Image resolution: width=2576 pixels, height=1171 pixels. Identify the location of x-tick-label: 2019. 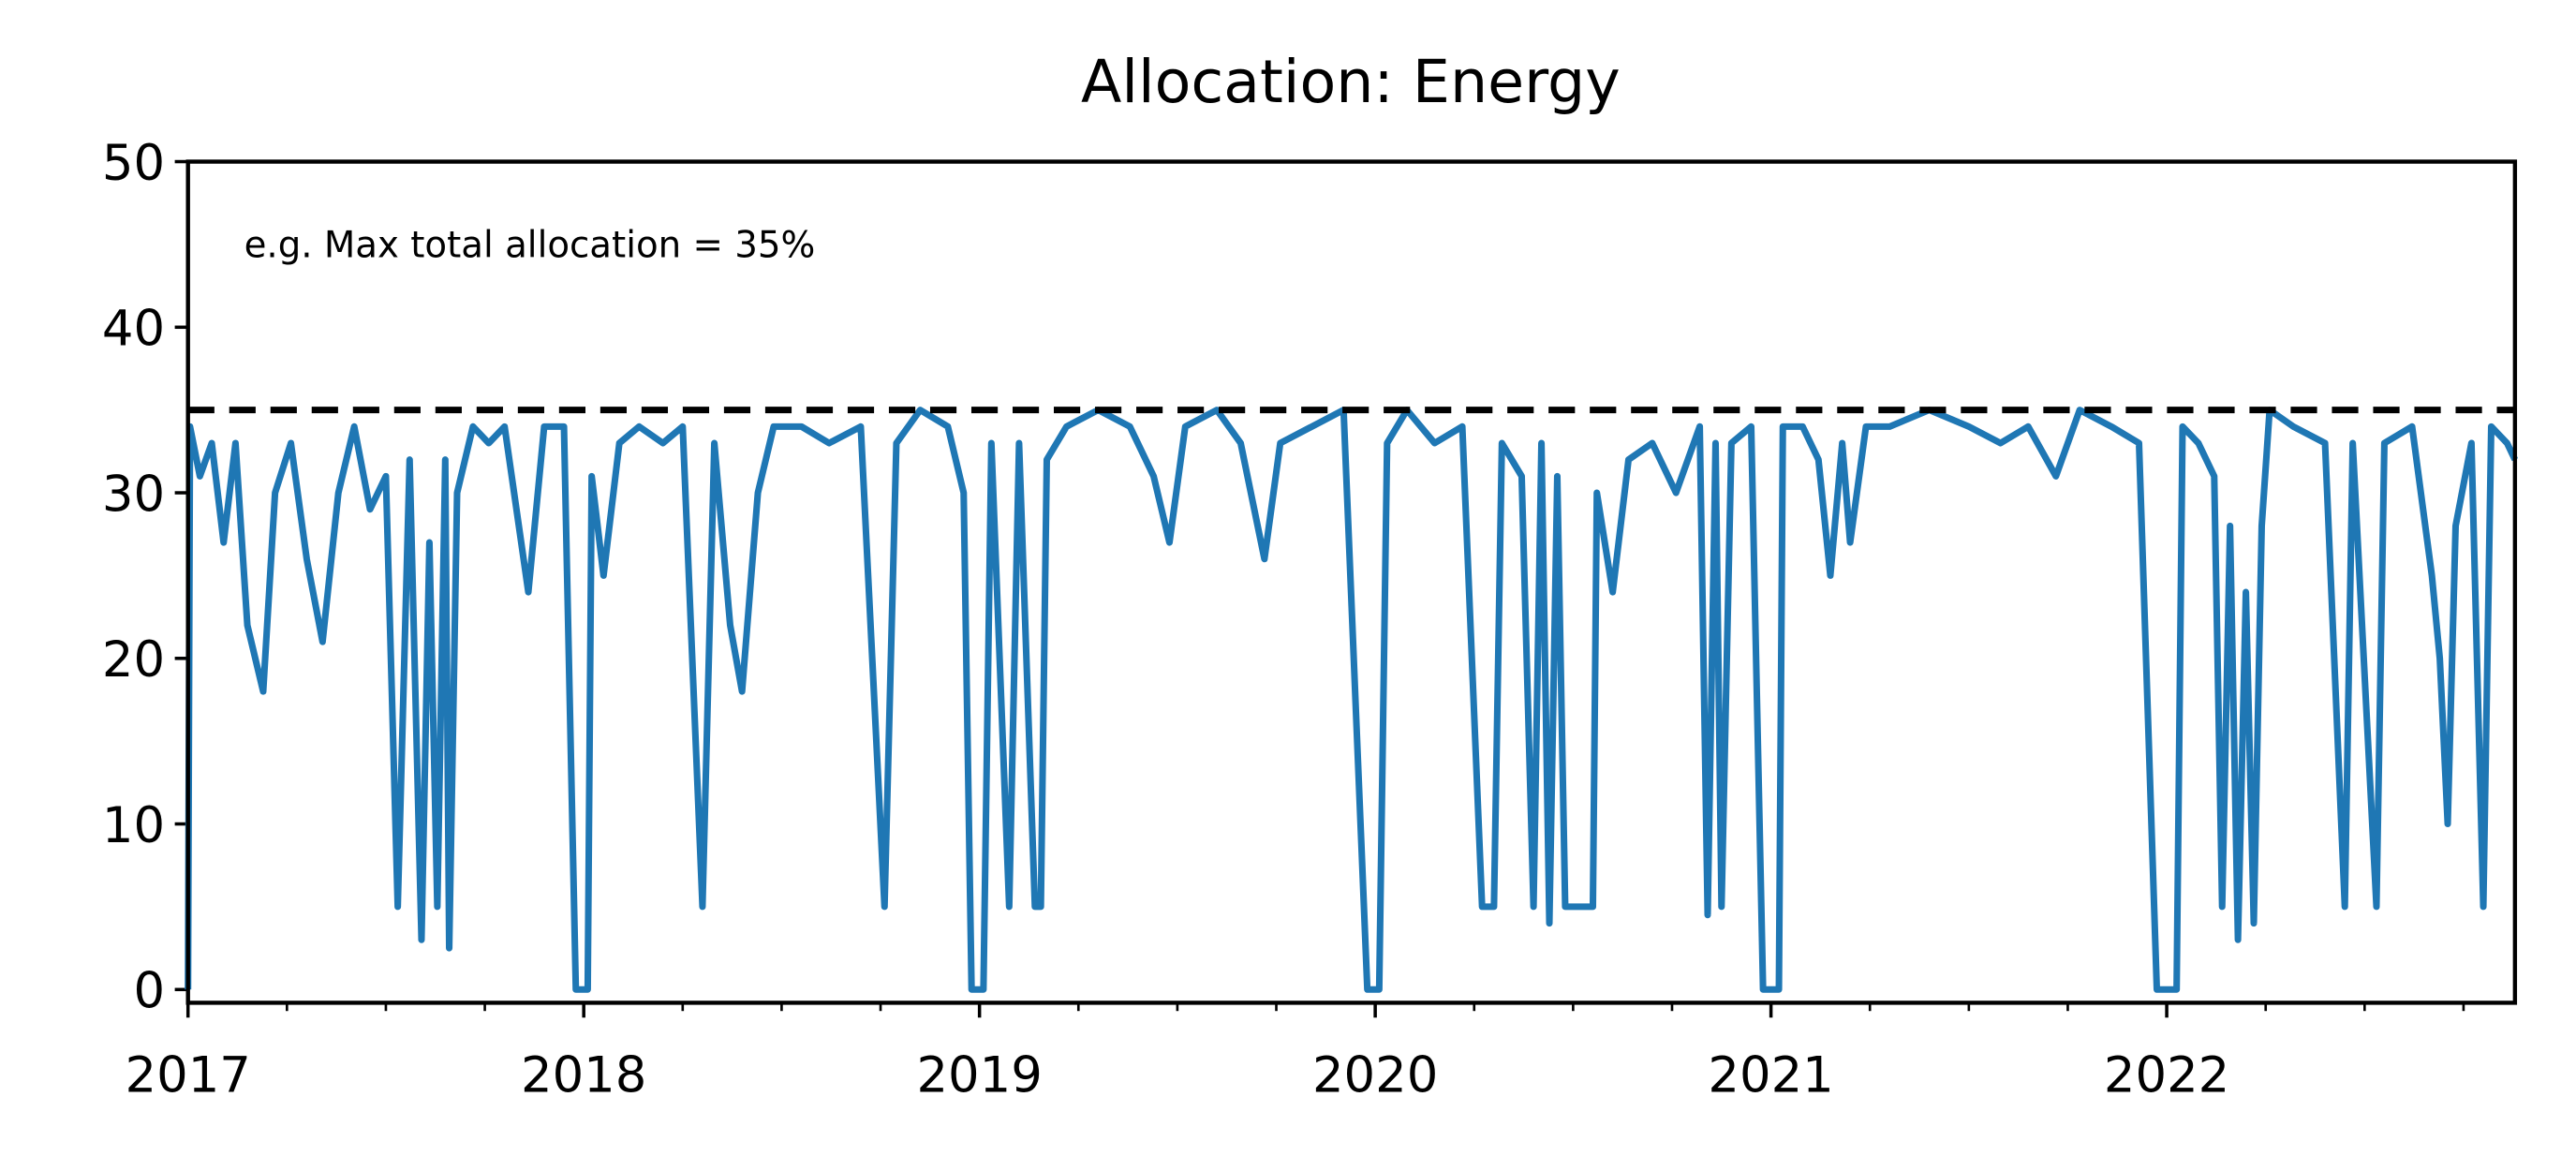
(979, 1075).